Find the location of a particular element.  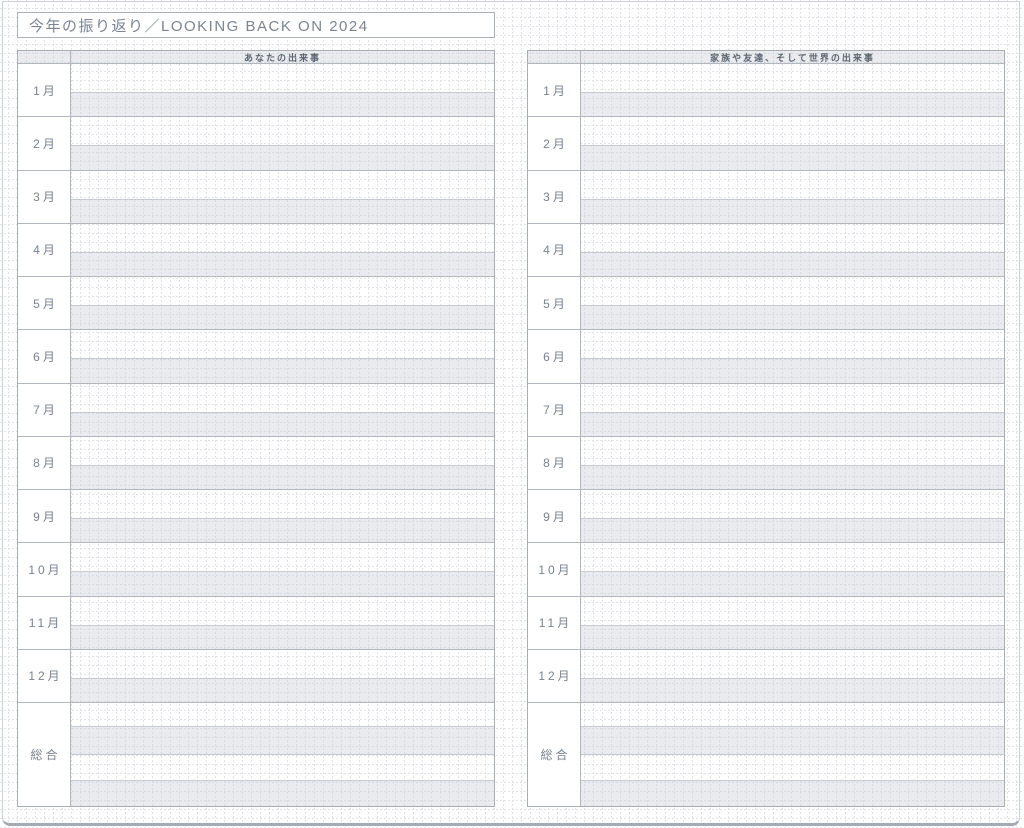

month-row: 3月 is located at coordinates (766, 197).